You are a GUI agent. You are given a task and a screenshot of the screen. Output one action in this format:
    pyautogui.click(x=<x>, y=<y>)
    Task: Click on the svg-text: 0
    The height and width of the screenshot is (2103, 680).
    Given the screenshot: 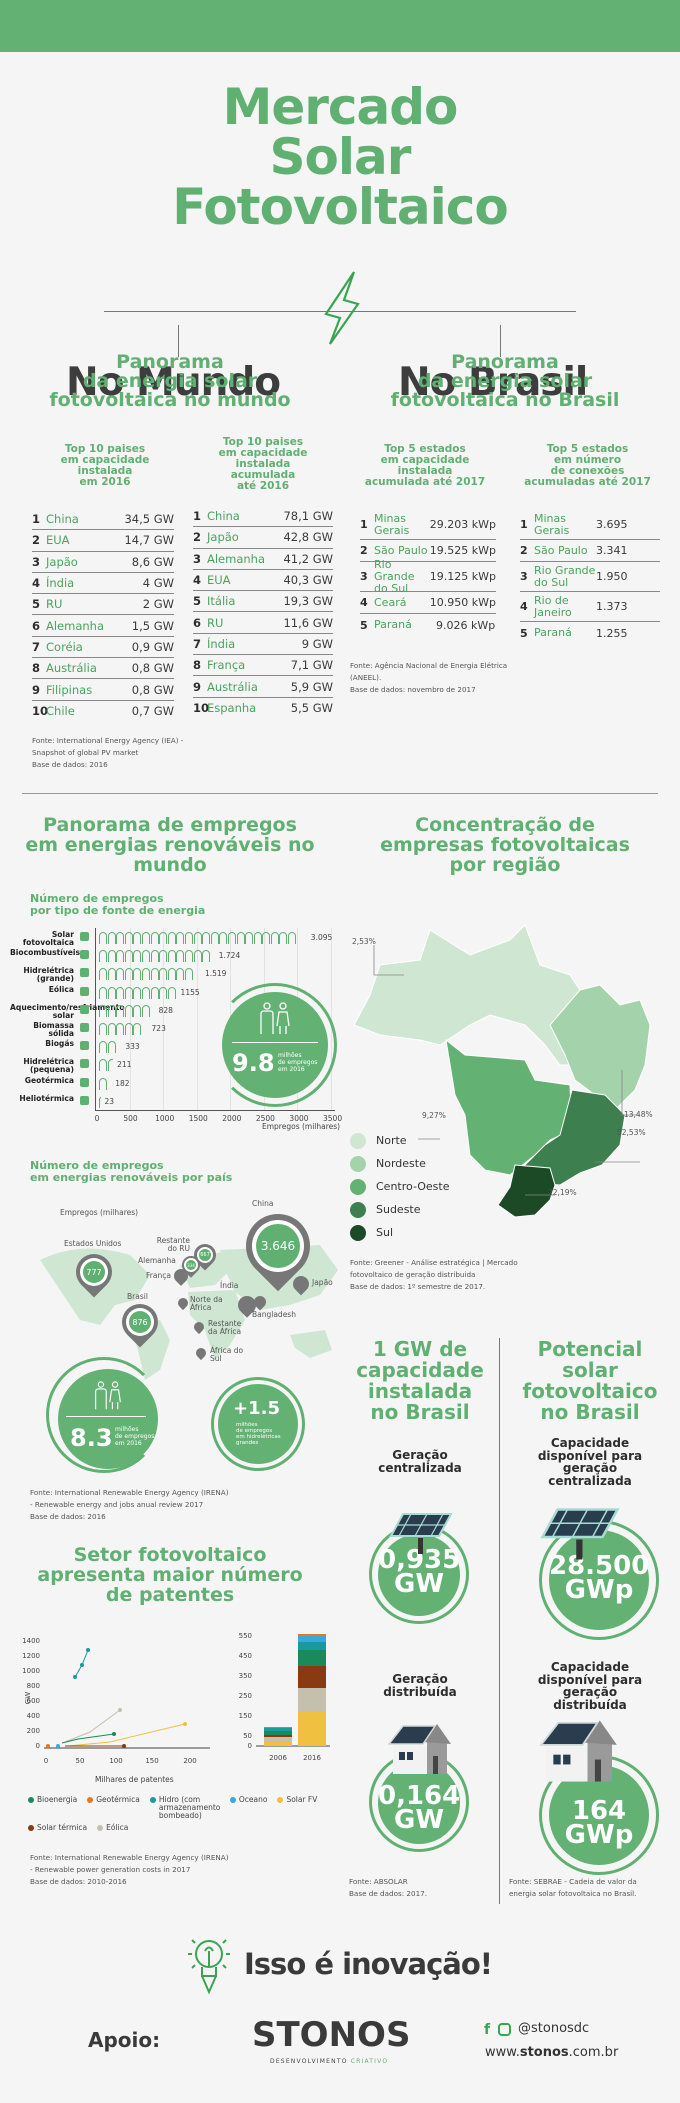 What is the action you would take?
    pyautogui.click(x=38, y=1746)
    